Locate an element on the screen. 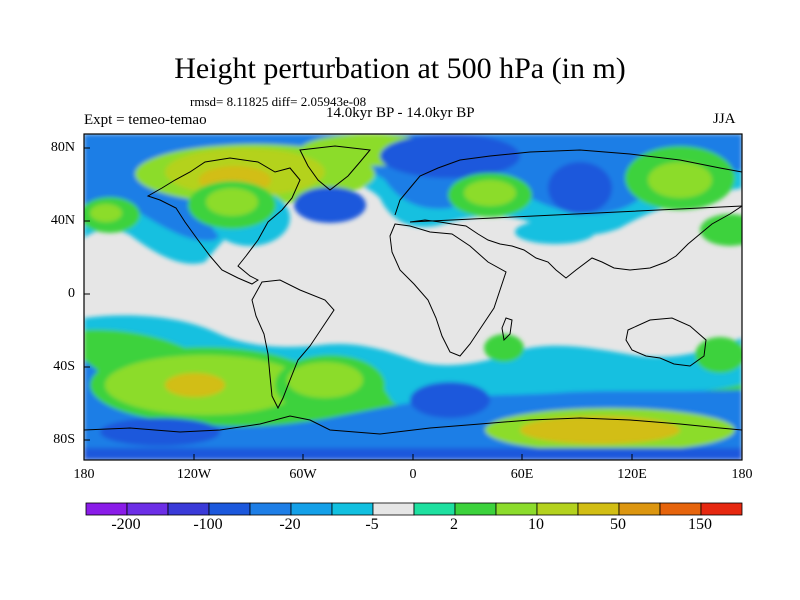 Image resolution: width=800 pixels, height=600 pixels. europe-lime is located at coordinates (490, 193).